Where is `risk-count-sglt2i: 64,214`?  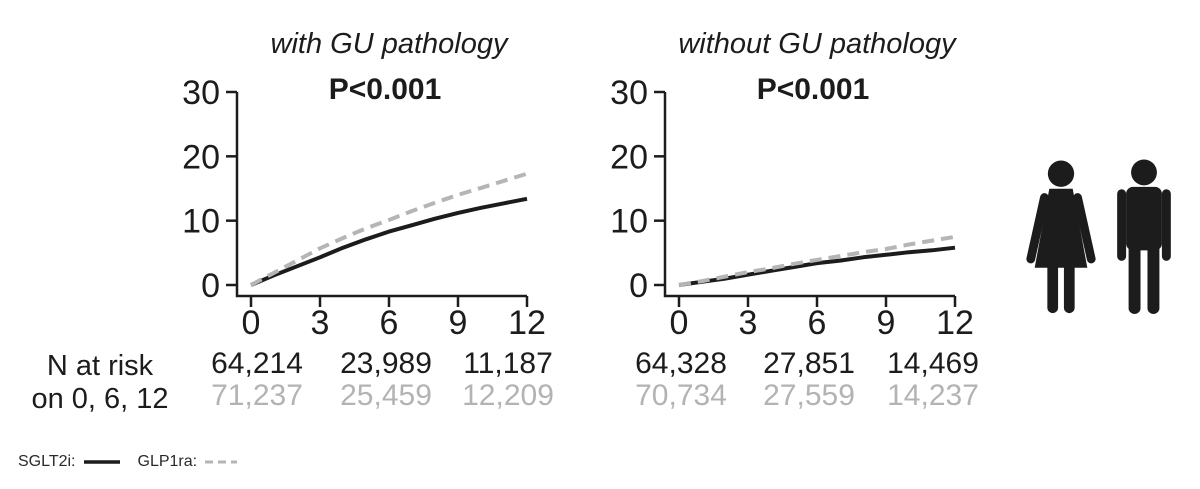 risk-count-sglt2i: 64,214 is located at coordinates (257, 363).